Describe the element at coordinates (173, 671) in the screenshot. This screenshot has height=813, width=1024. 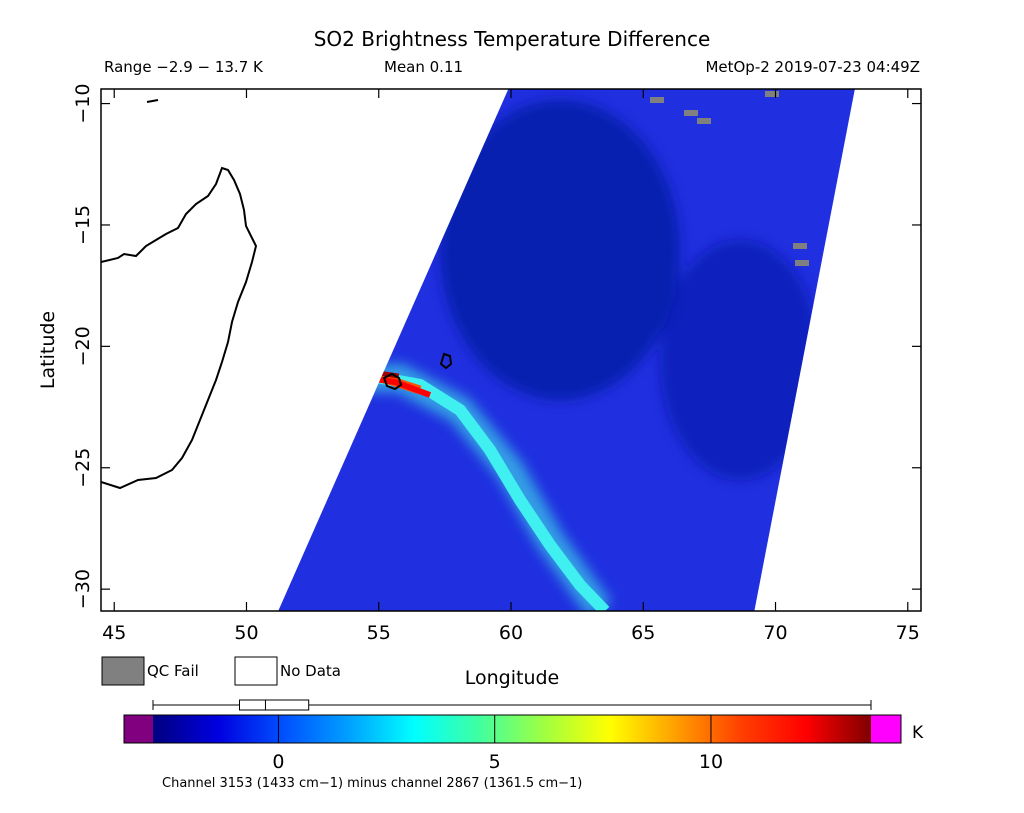
I see `qc-fail-label: QC Fail` at that location.